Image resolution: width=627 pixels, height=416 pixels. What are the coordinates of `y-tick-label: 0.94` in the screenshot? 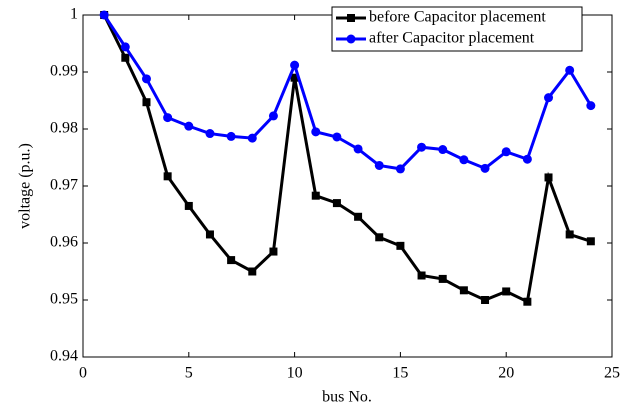 It's located at (64, 356).